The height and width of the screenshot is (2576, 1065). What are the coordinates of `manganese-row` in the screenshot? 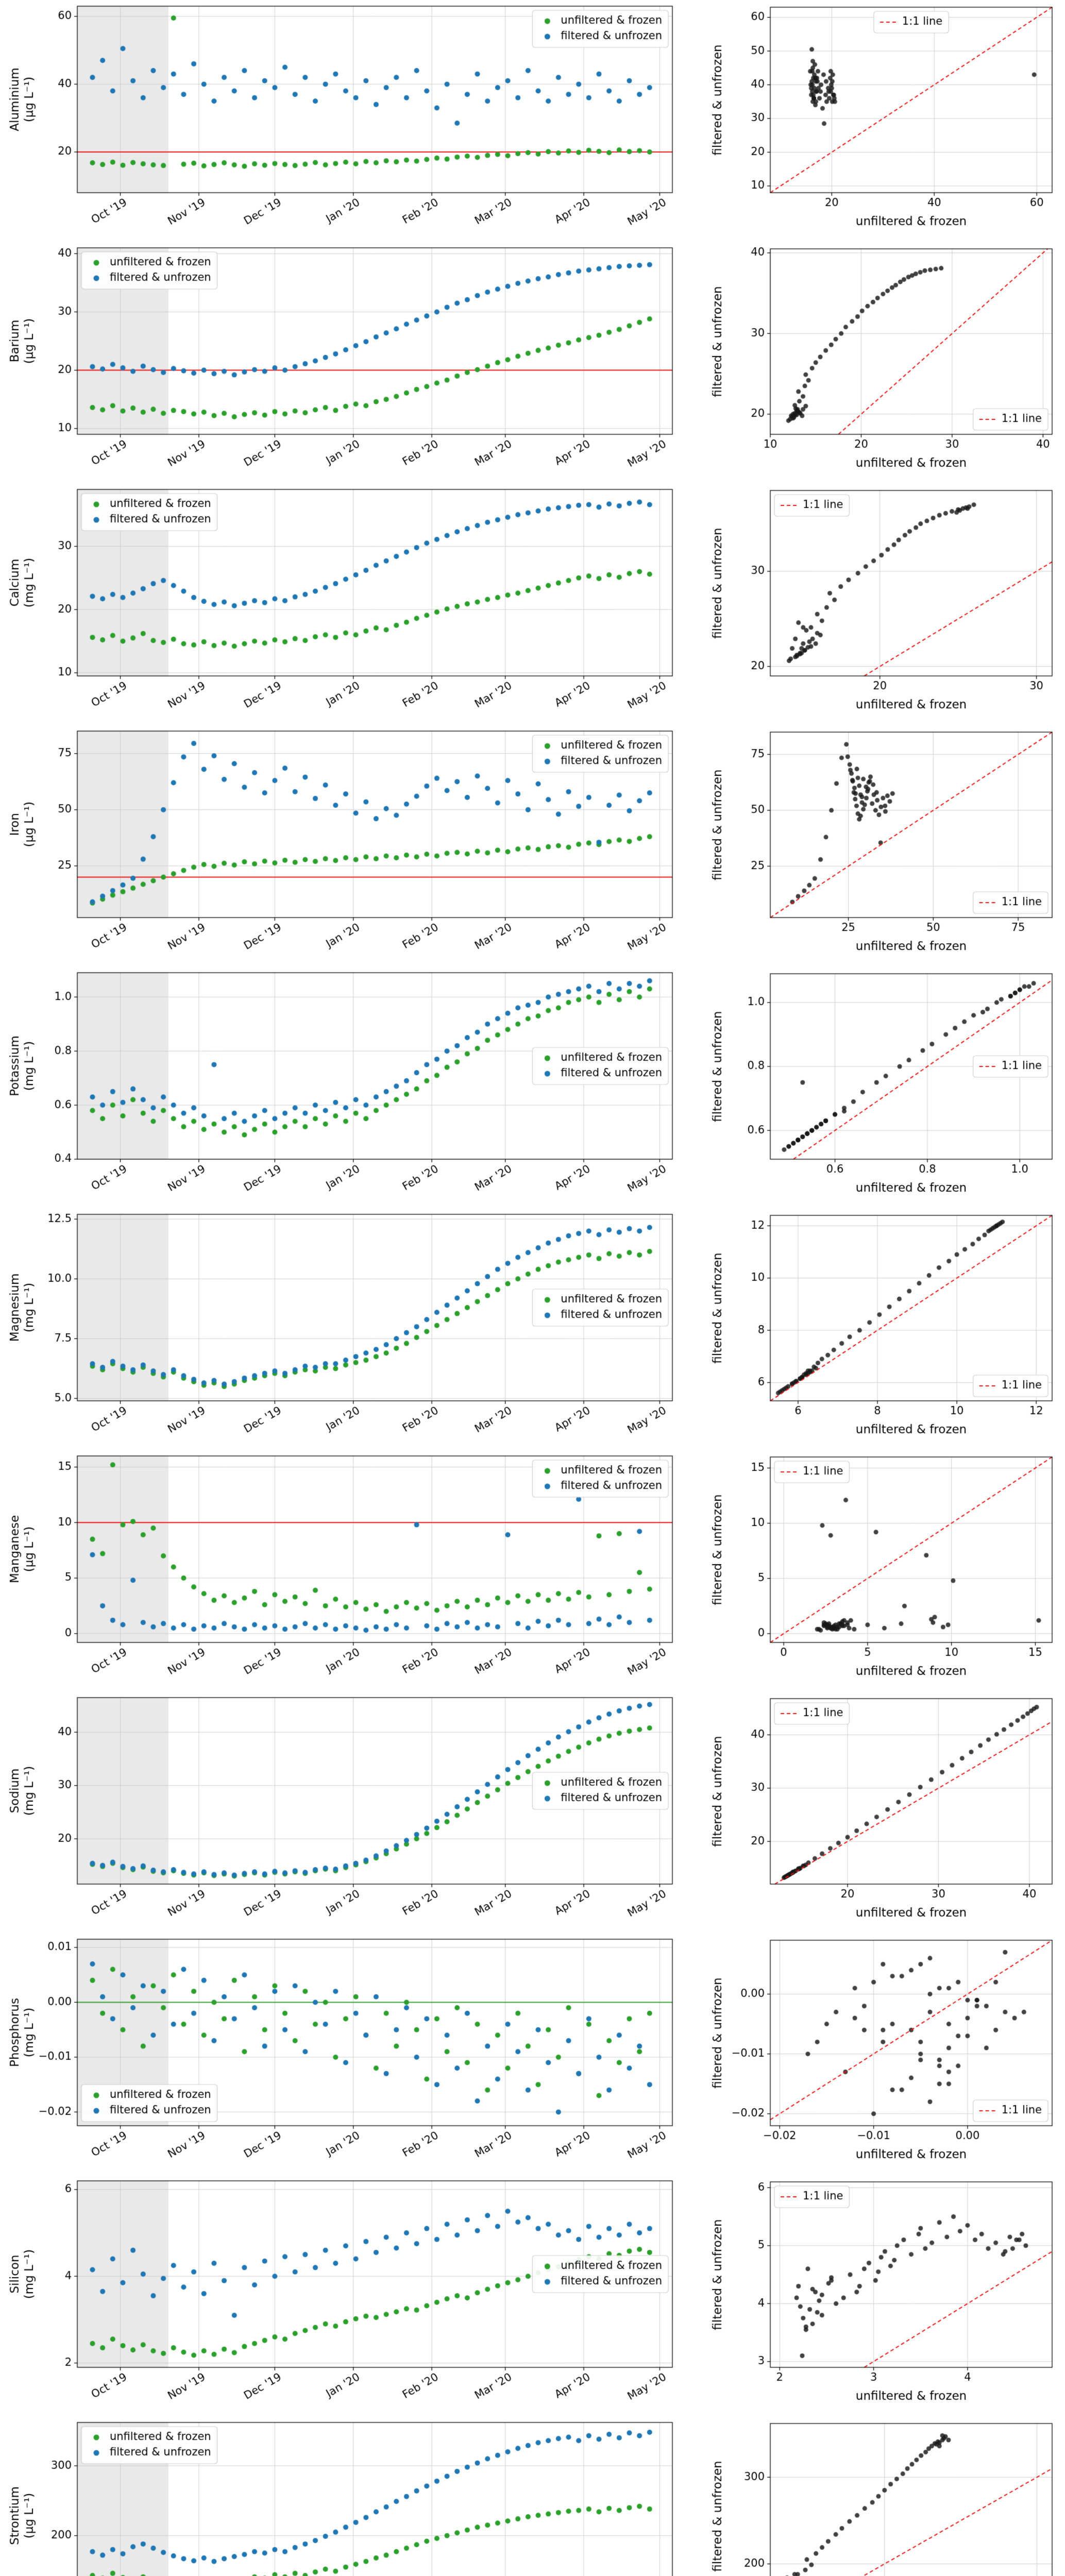 It's located at (532, 1570).